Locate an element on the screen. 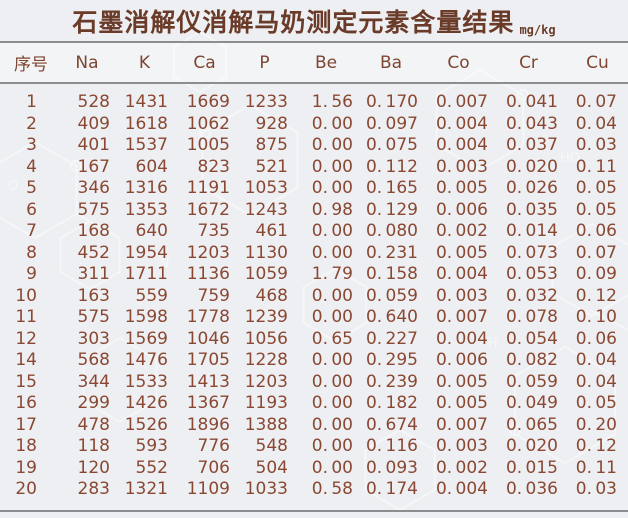 The width and height of the screenshot is (628, 518). table-cell: 0. 231 is located at coordinates (391, 252).